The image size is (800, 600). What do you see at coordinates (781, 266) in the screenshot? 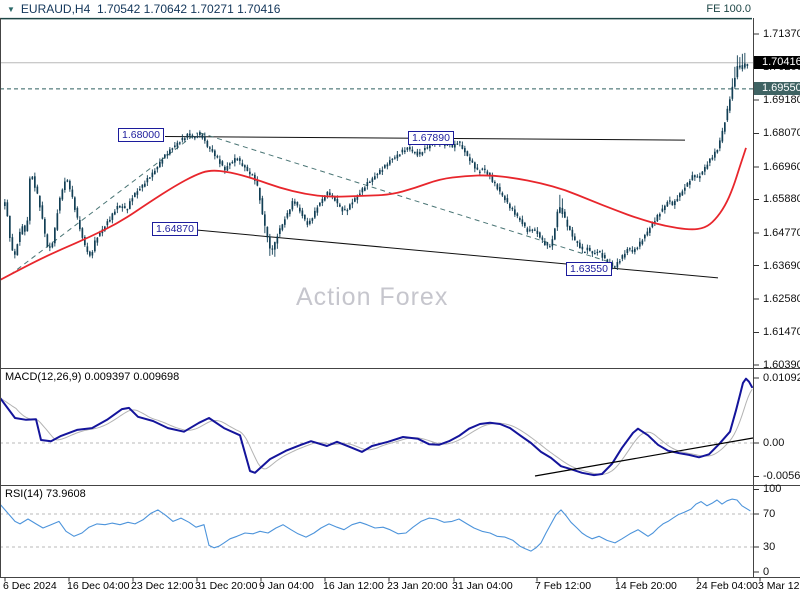
I see `price-tick-label: 1.63690` at bounding box center [781, 266].